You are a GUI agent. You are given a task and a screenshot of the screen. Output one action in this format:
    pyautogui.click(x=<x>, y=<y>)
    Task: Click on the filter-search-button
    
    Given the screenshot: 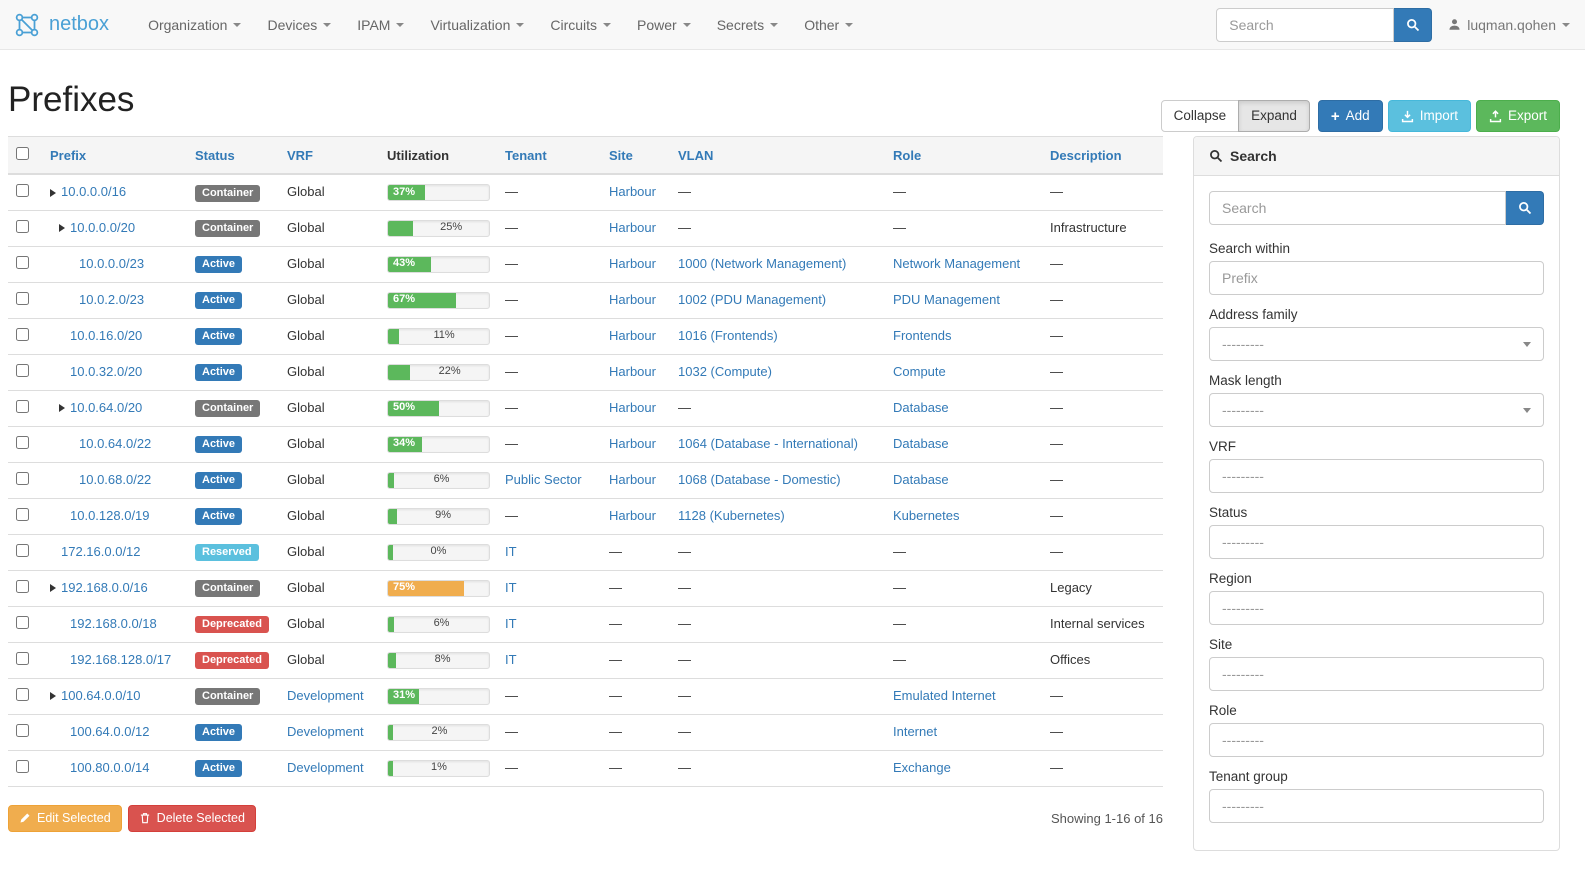 What is the action you would take?
    pyautogui.click(x=1525, y=208)
    